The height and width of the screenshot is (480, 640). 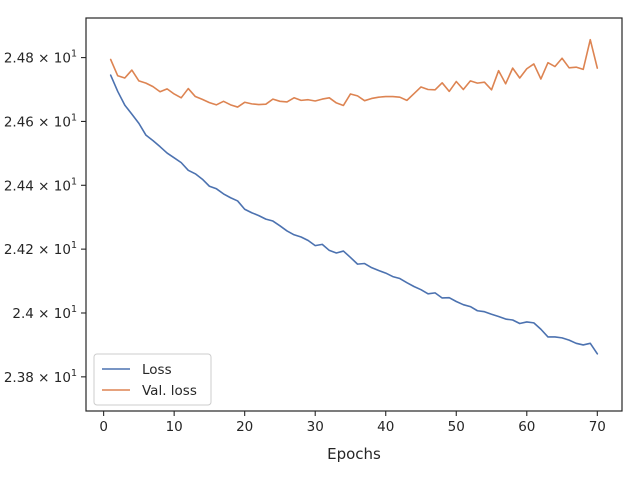 What do you see at coordinates (40, 185) in the screenshot?
I see `y-tick-label: 2.44 × 10¹` at bounding box center [40, 185].